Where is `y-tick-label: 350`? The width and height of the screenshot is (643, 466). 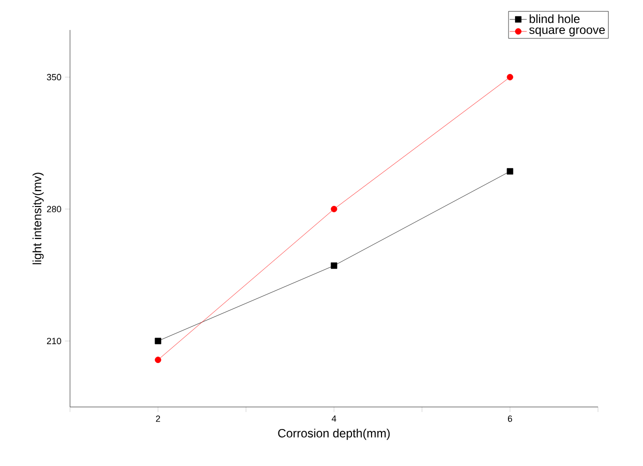
y-tick-label: 350 is located at coordinates (54, 77).